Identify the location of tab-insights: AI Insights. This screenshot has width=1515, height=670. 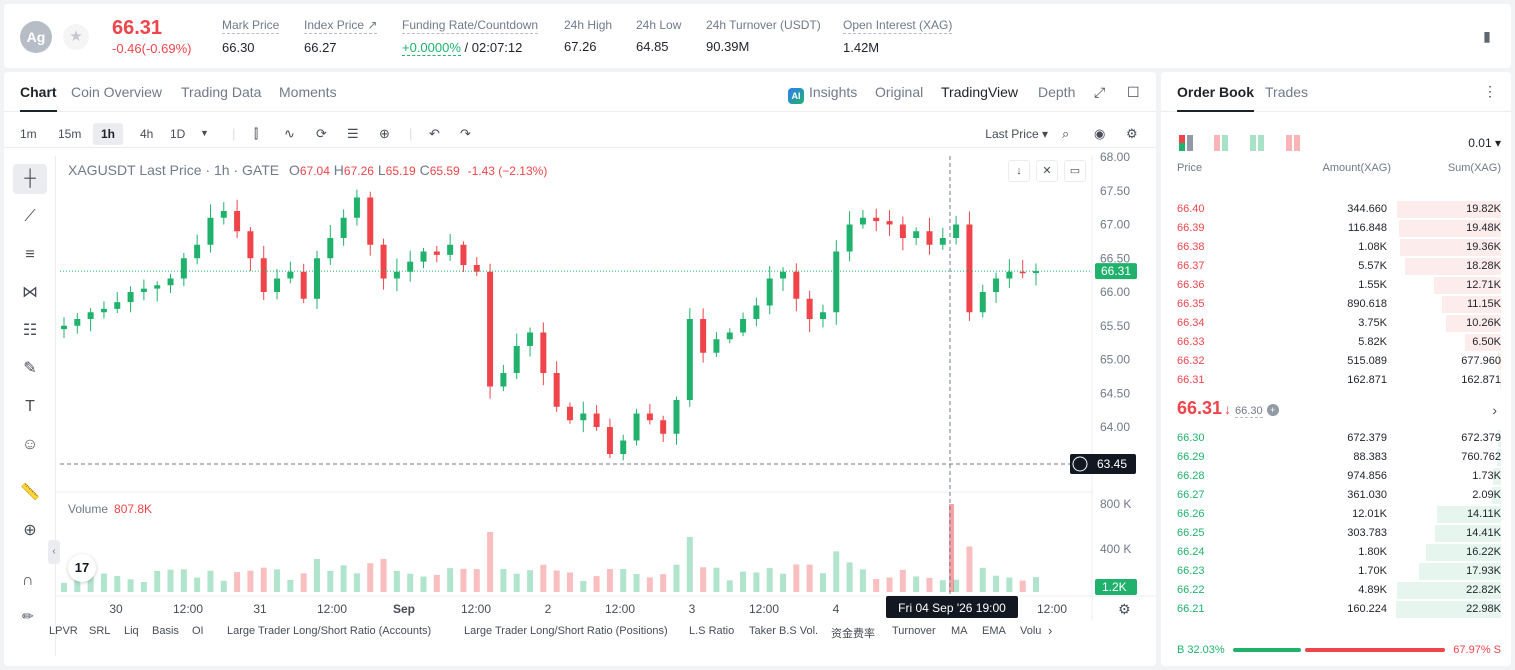
(822, 94).